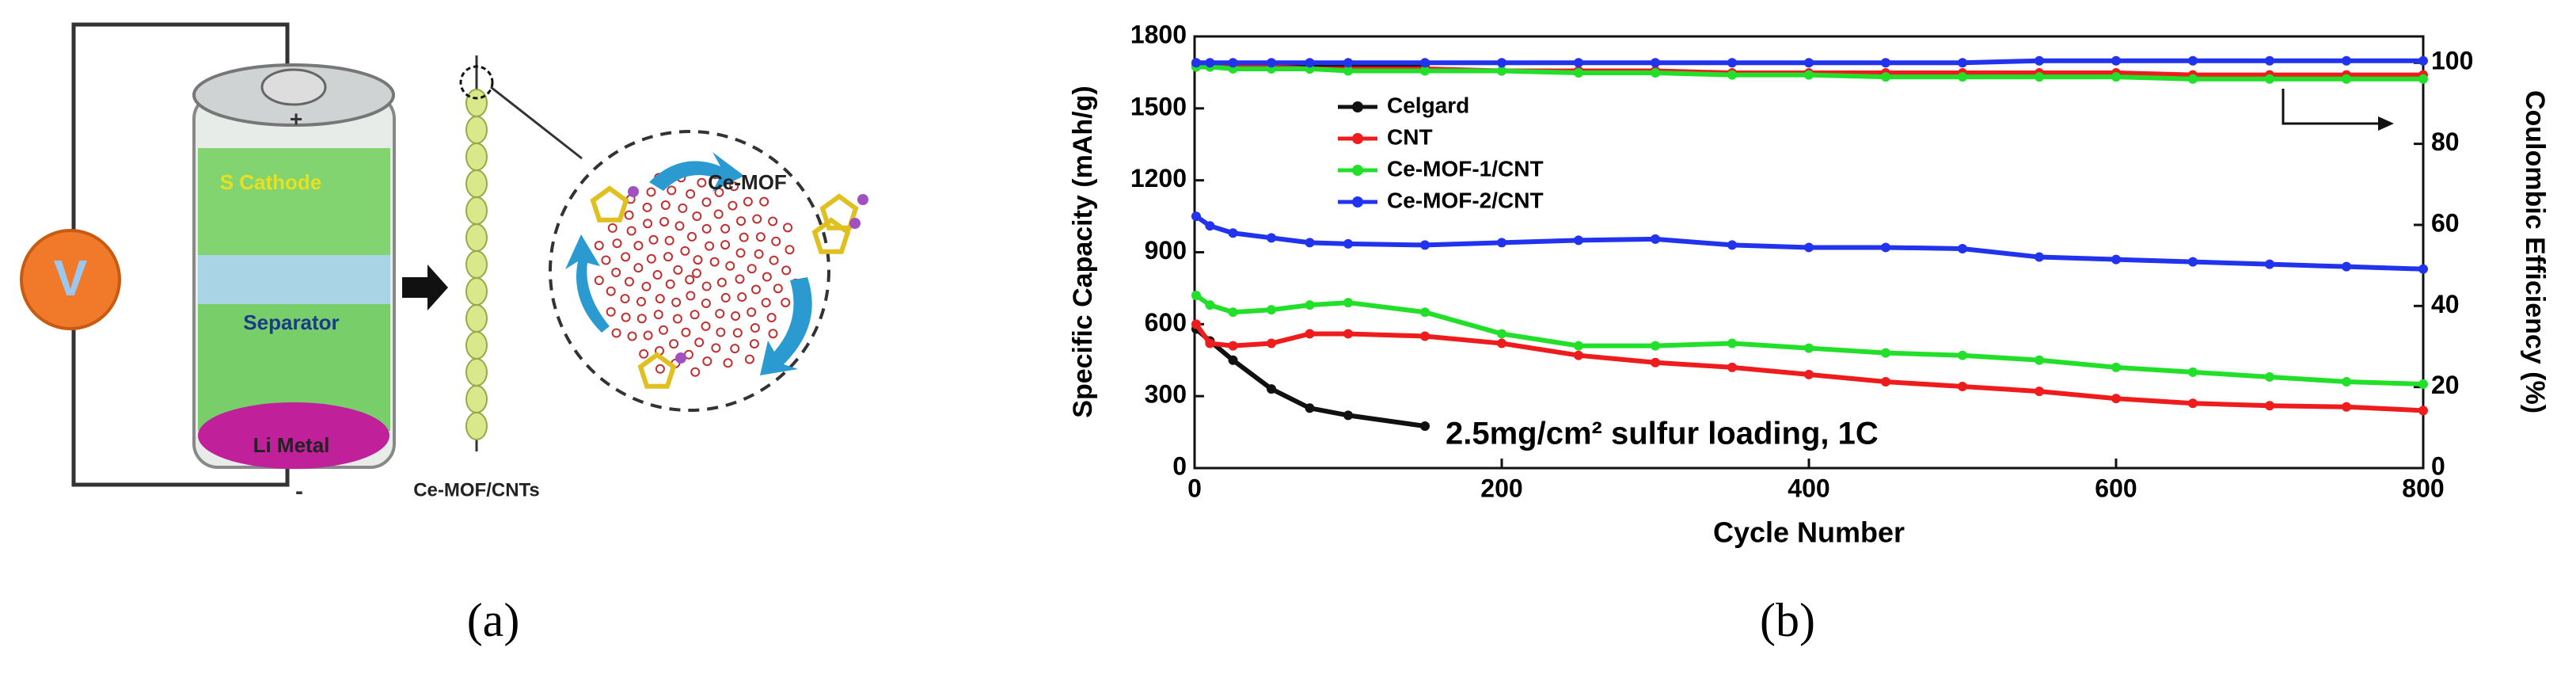  Describe the element at coordinates (2445, 222) in the screenshot. I see `y2-tick-label: 60` at that location.